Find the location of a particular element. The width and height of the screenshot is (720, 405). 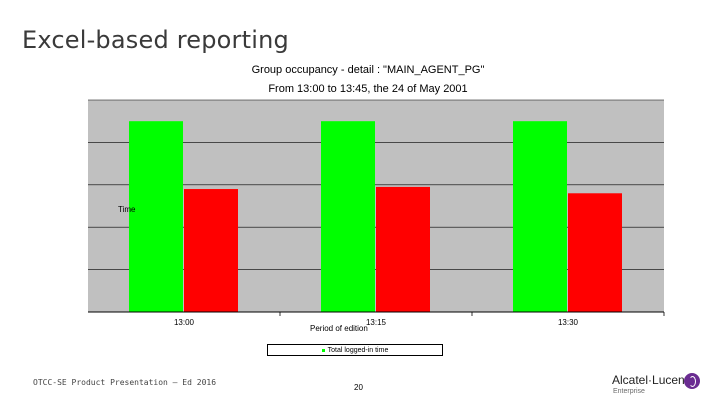

footer-text: OTCC-SE Product Presentation – Ed 2016 is located at coordinates (125, 382).